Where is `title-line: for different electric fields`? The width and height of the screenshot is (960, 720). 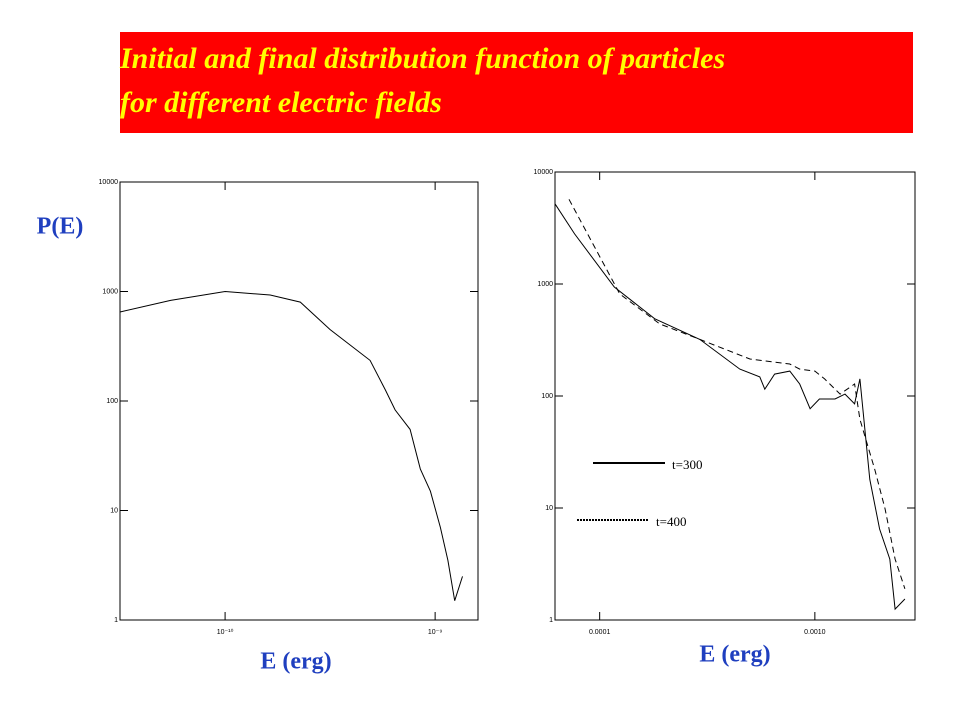 title-line: for different electric fields is located at coordinates (281, 102).